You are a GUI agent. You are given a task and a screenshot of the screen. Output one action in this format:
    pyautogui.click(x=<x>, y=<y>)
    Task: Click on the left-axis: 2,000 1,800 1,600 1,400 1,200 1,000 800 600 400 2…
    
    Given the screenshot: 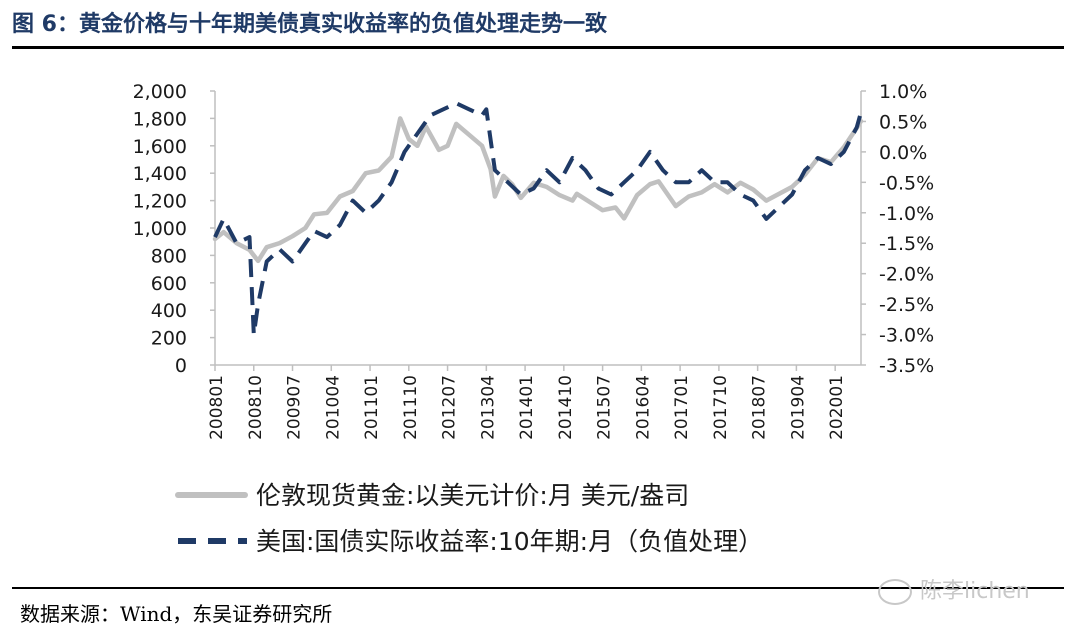 What is the action you would take?
    pyautogui.click(x=174, y=229)
    